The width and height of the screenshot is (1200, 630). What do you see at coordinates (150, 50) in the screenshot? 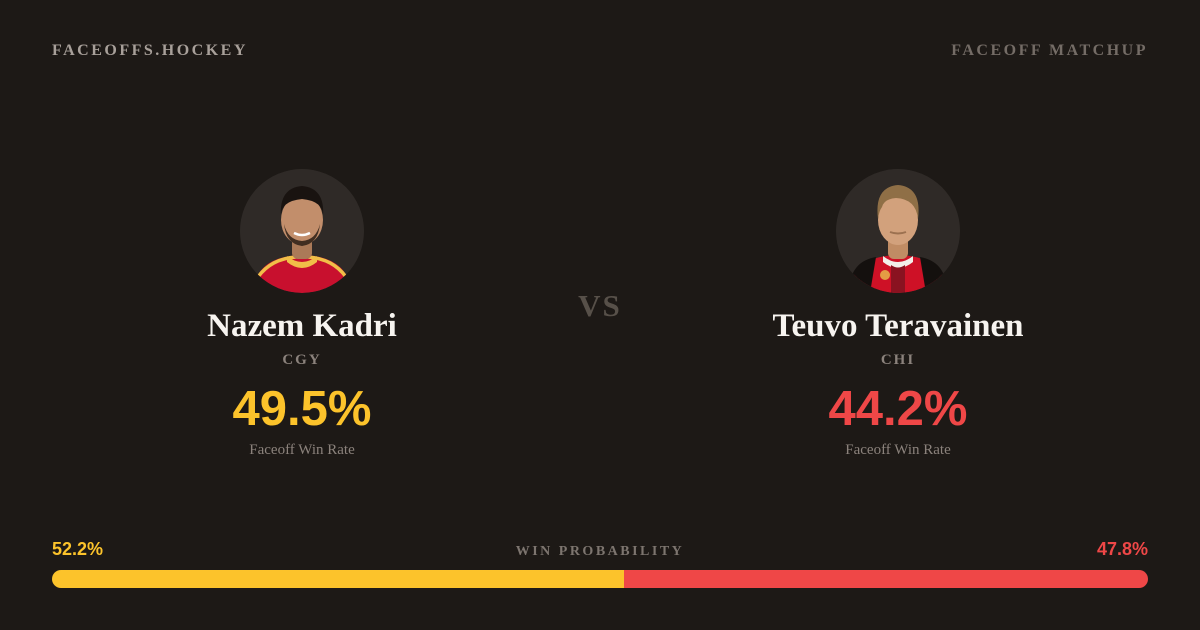
I see `brand-logo-text: FACEOFFS.HOCKEY` at bounding box center [150, 50].